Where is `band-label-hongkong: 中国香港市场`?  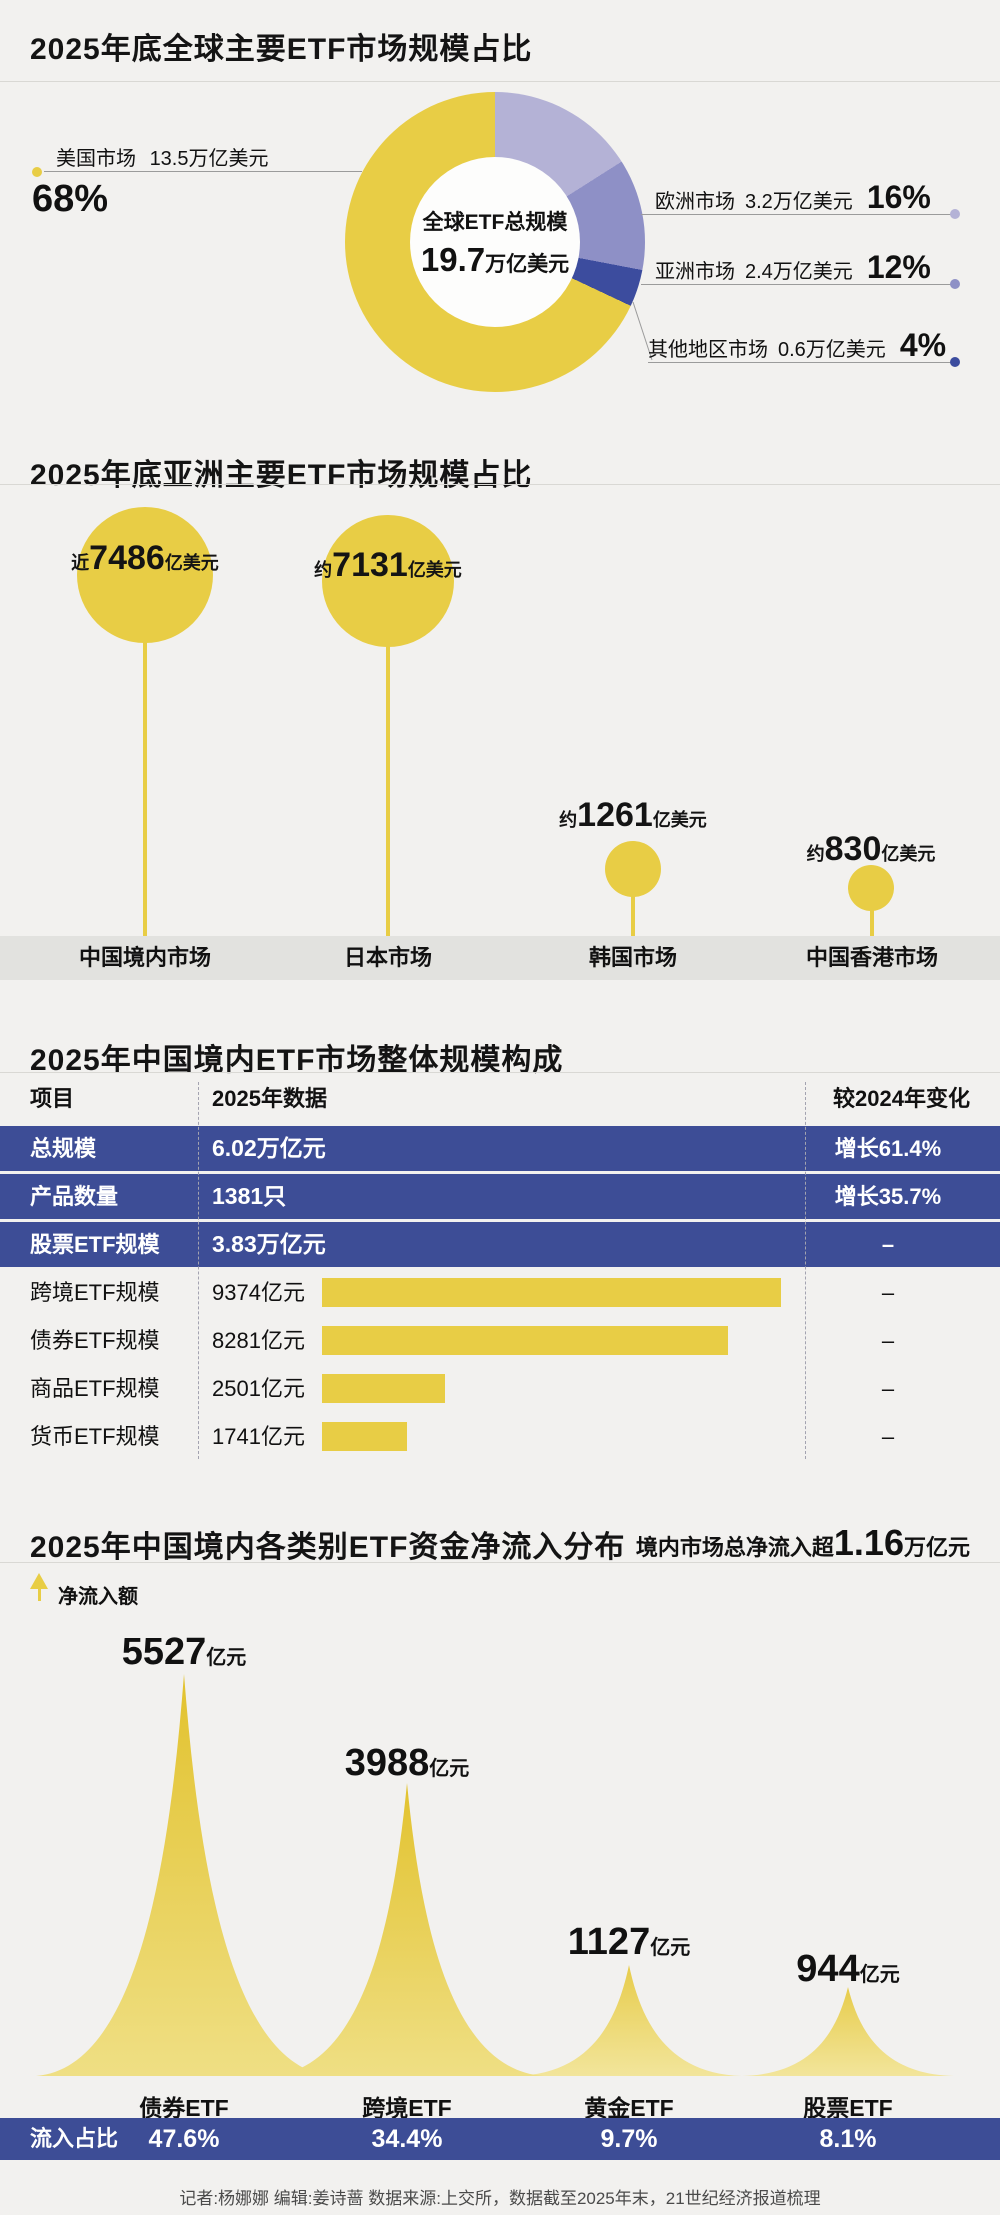 band-label-hongkong: 中国香港市场 is located at coordinates (871, 957).